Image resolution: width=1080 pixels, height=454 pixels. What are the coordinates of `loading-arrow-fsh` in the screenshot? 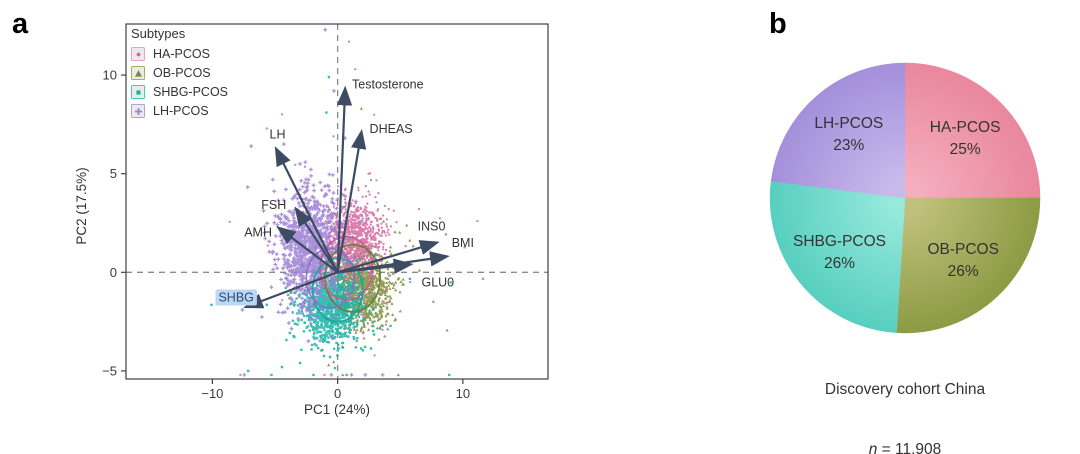 It's located at (316, 239).